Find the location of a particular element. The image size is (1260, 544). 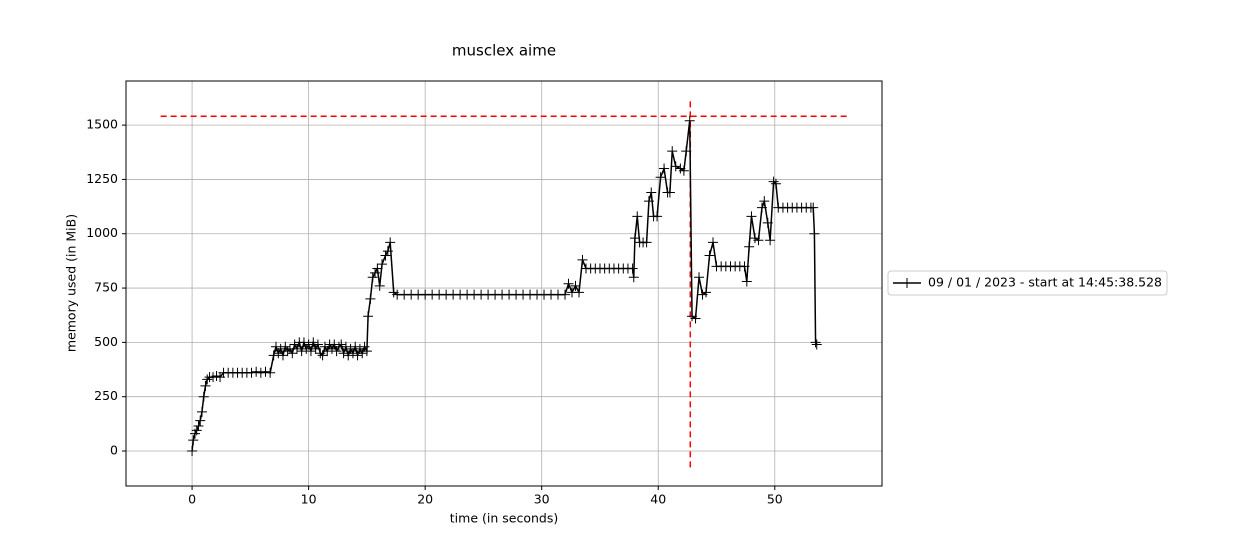

y-tick-label: 1000 is located at coordinates (102, 232).